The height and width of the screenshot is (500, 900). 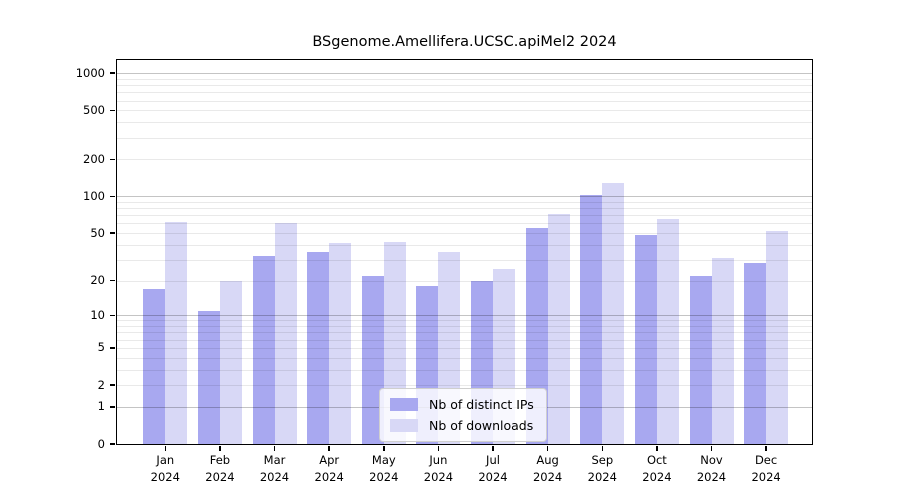 I want to click on bar-downloads-sep, so click(x=613, y=313).